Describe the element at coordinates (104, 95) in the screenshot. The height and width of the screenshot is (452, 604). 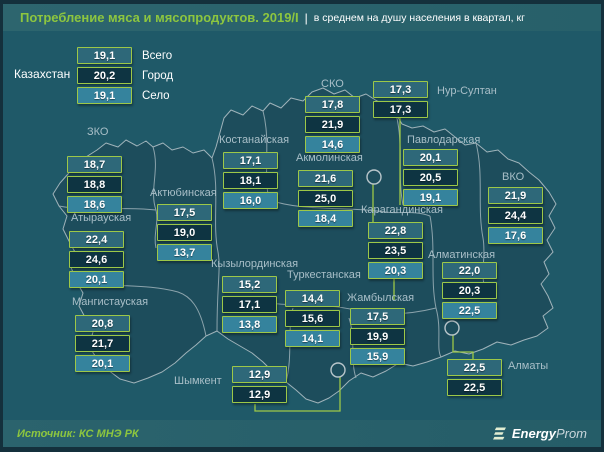
I see `legend-value-village: 19,1` at that location.